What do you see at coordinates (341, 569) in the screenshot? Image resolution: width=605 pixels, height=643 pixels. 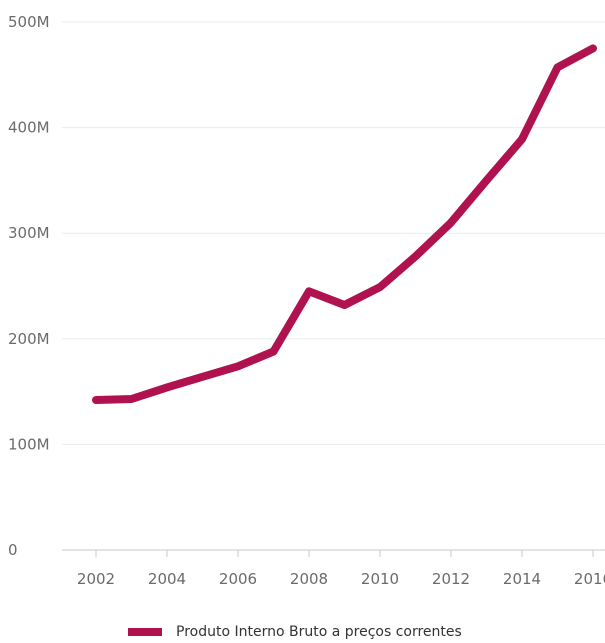 I see `x-axis: 2002 2004 2006 2008 2010 2012 2014 2016` at bounding box center [341, 569].